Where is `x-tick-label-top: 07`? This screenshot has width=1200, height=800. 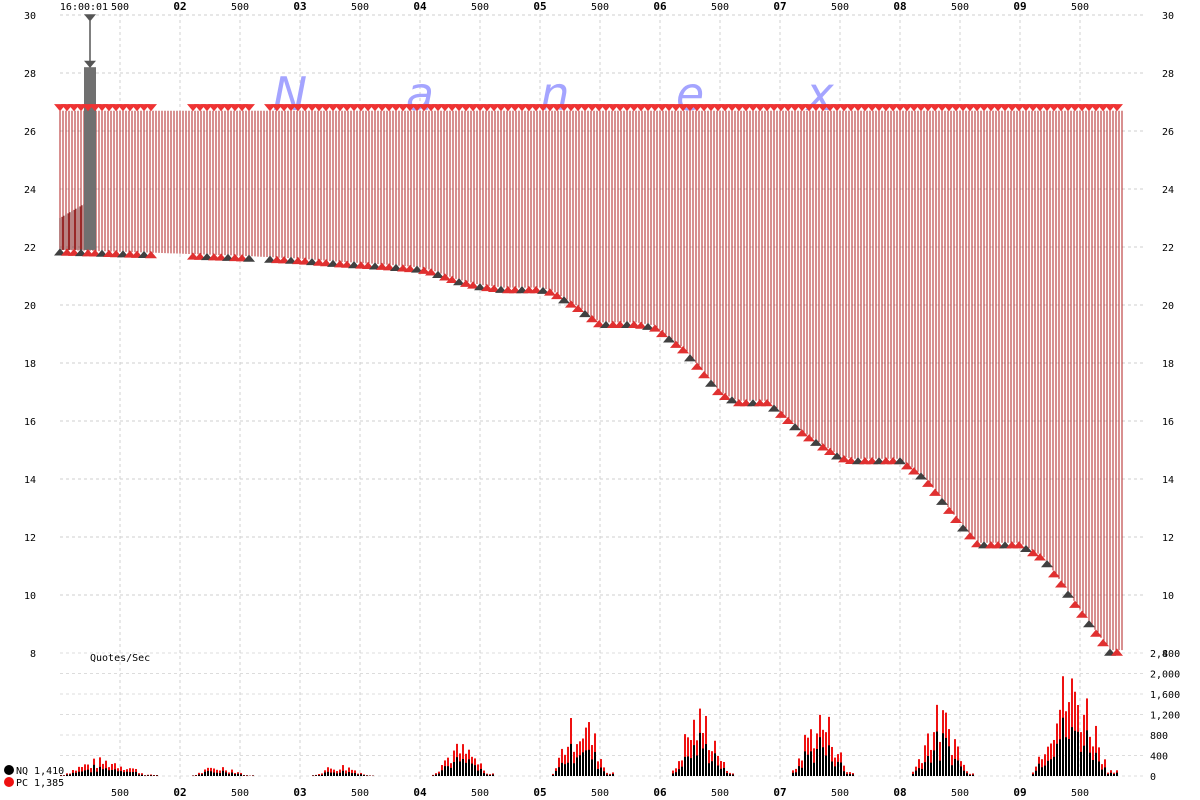 x-tick-label-top: 07 is located at coordinates (779, 6).